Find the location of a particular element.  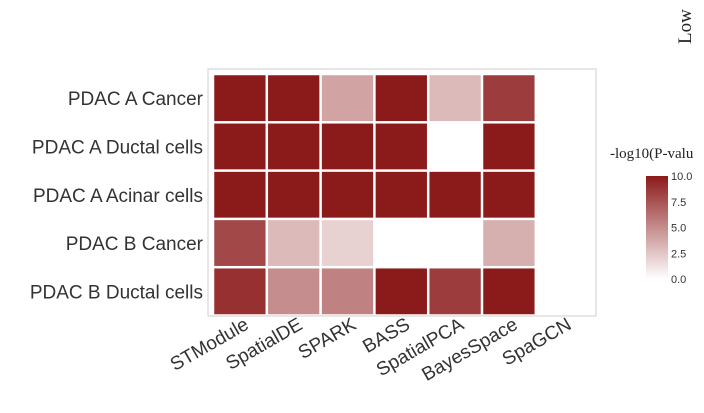

corner-label: Low is located at coordinates (685, 26).